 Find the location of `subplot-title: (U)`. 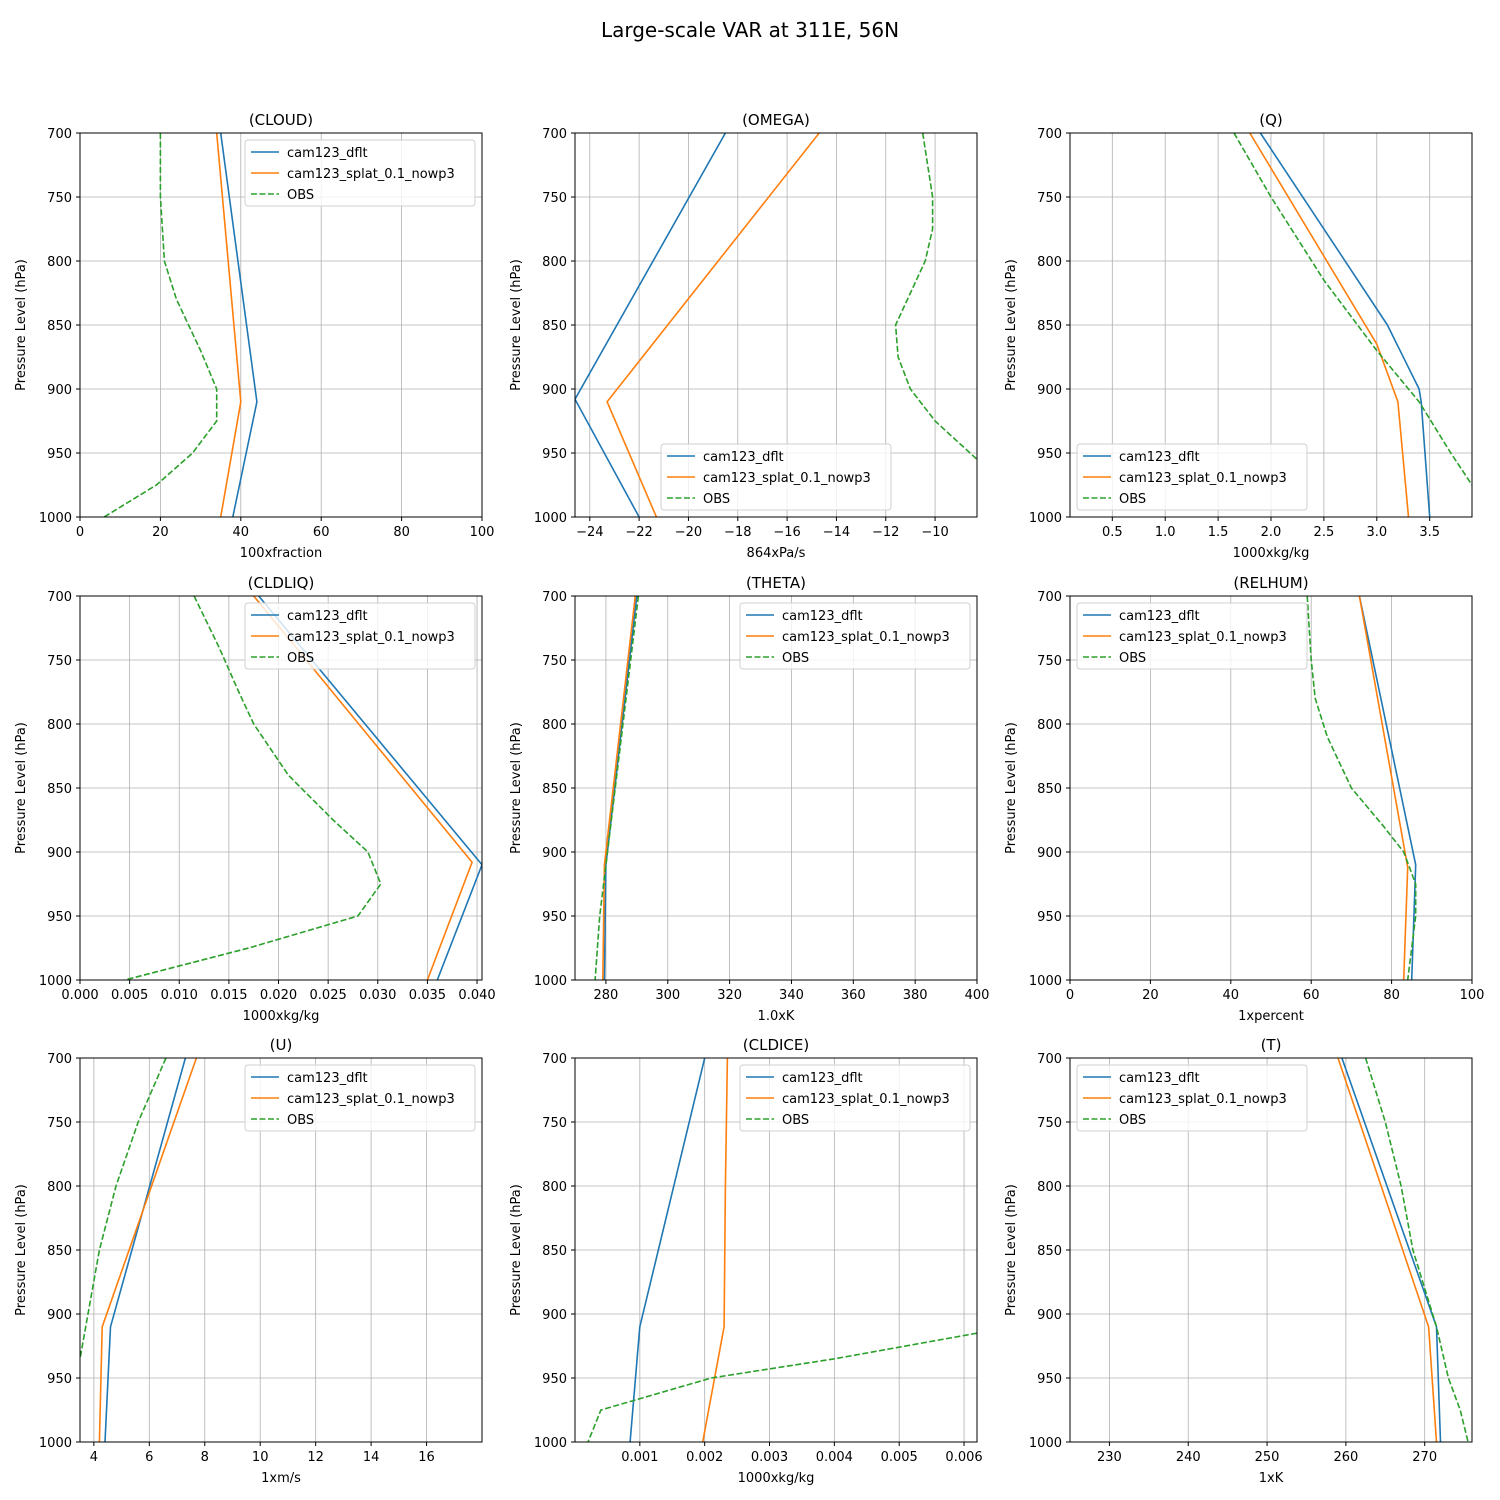

subplot-title: (U) is located at coordinates (281, 1045).